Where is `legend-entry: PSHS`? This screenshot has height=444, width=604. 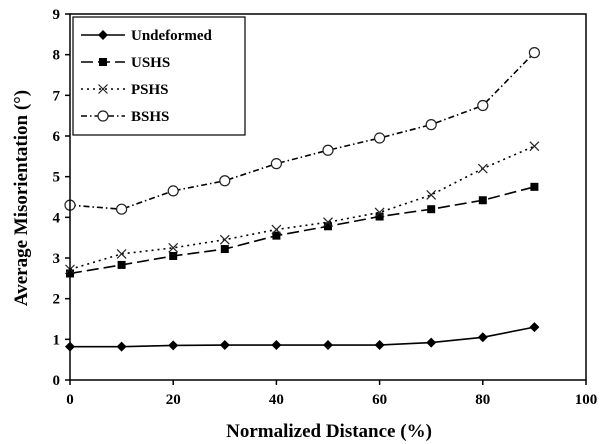 legend-entry: PSHS is located at coordinates (125, 90).